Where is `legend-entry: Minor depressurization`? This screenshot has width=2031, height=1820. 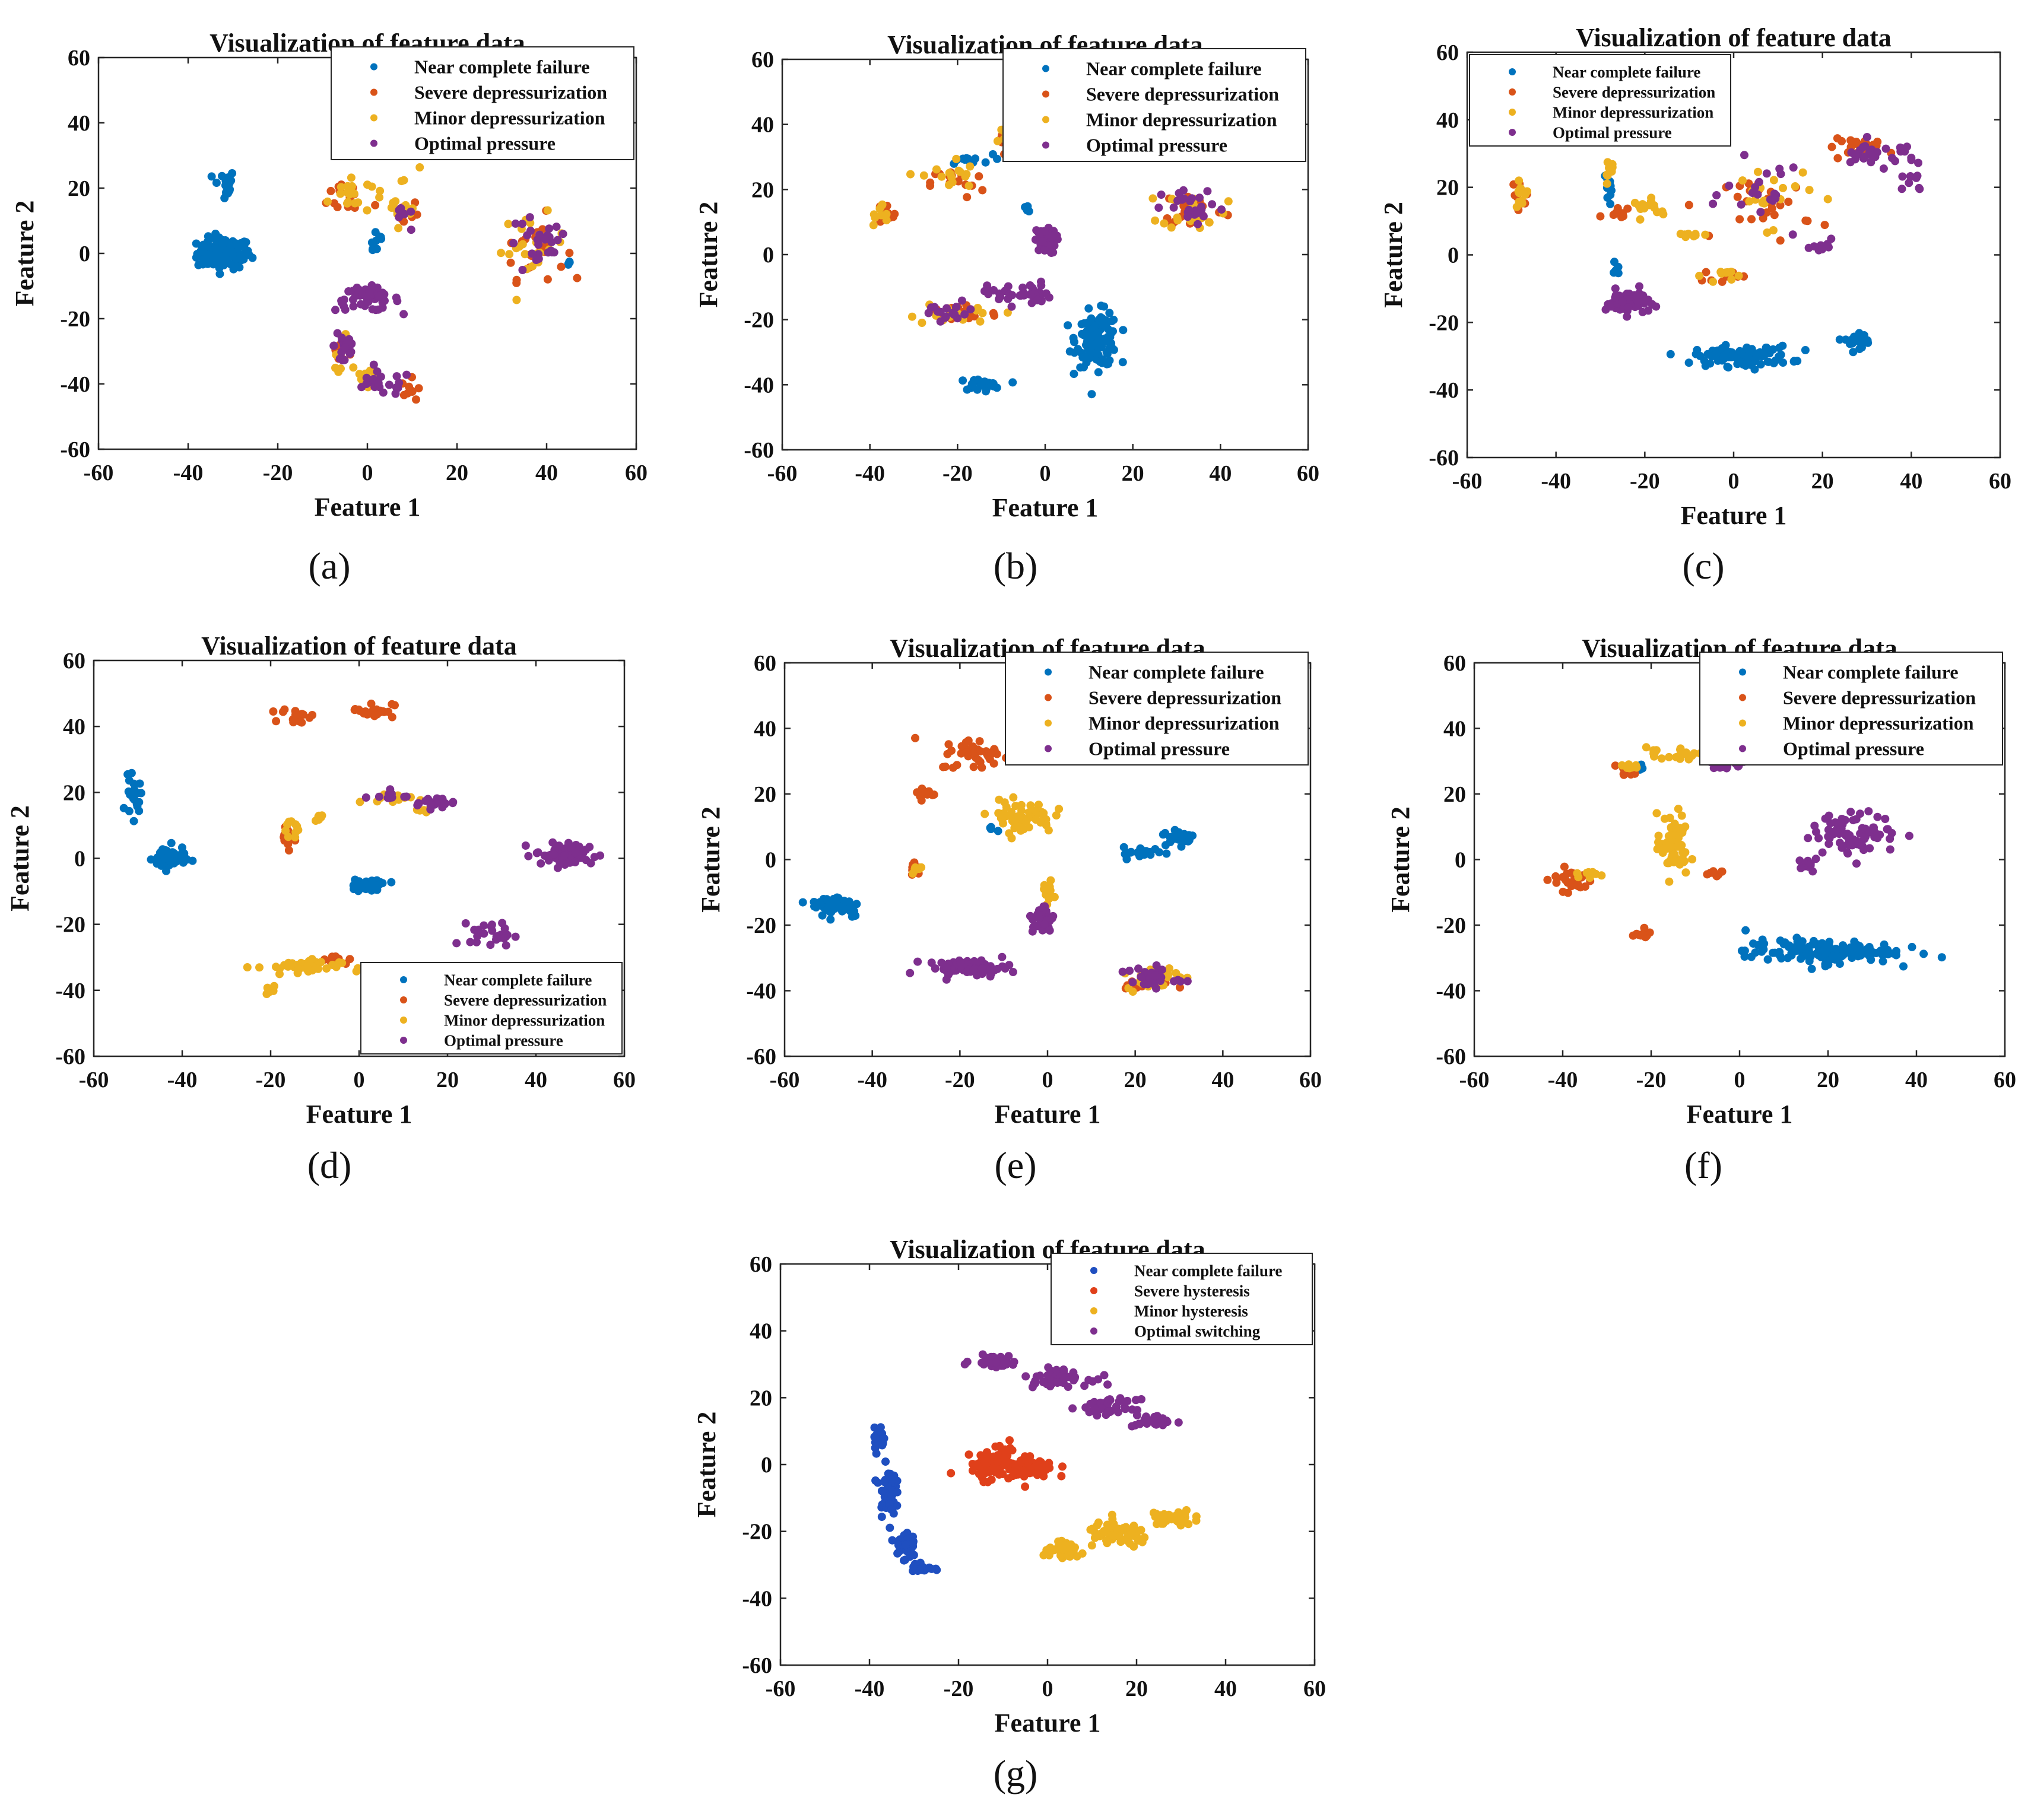
legend-entry: Minor depressurization is located at coordinates (1633, 112).